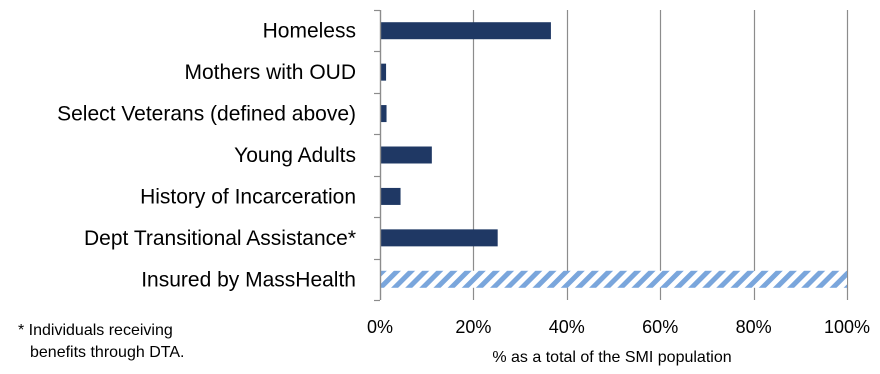 The width and height of the screenshot is (880, 374). I want to click on category-label: Dept Transitional Assistance*, so click(220, 238).